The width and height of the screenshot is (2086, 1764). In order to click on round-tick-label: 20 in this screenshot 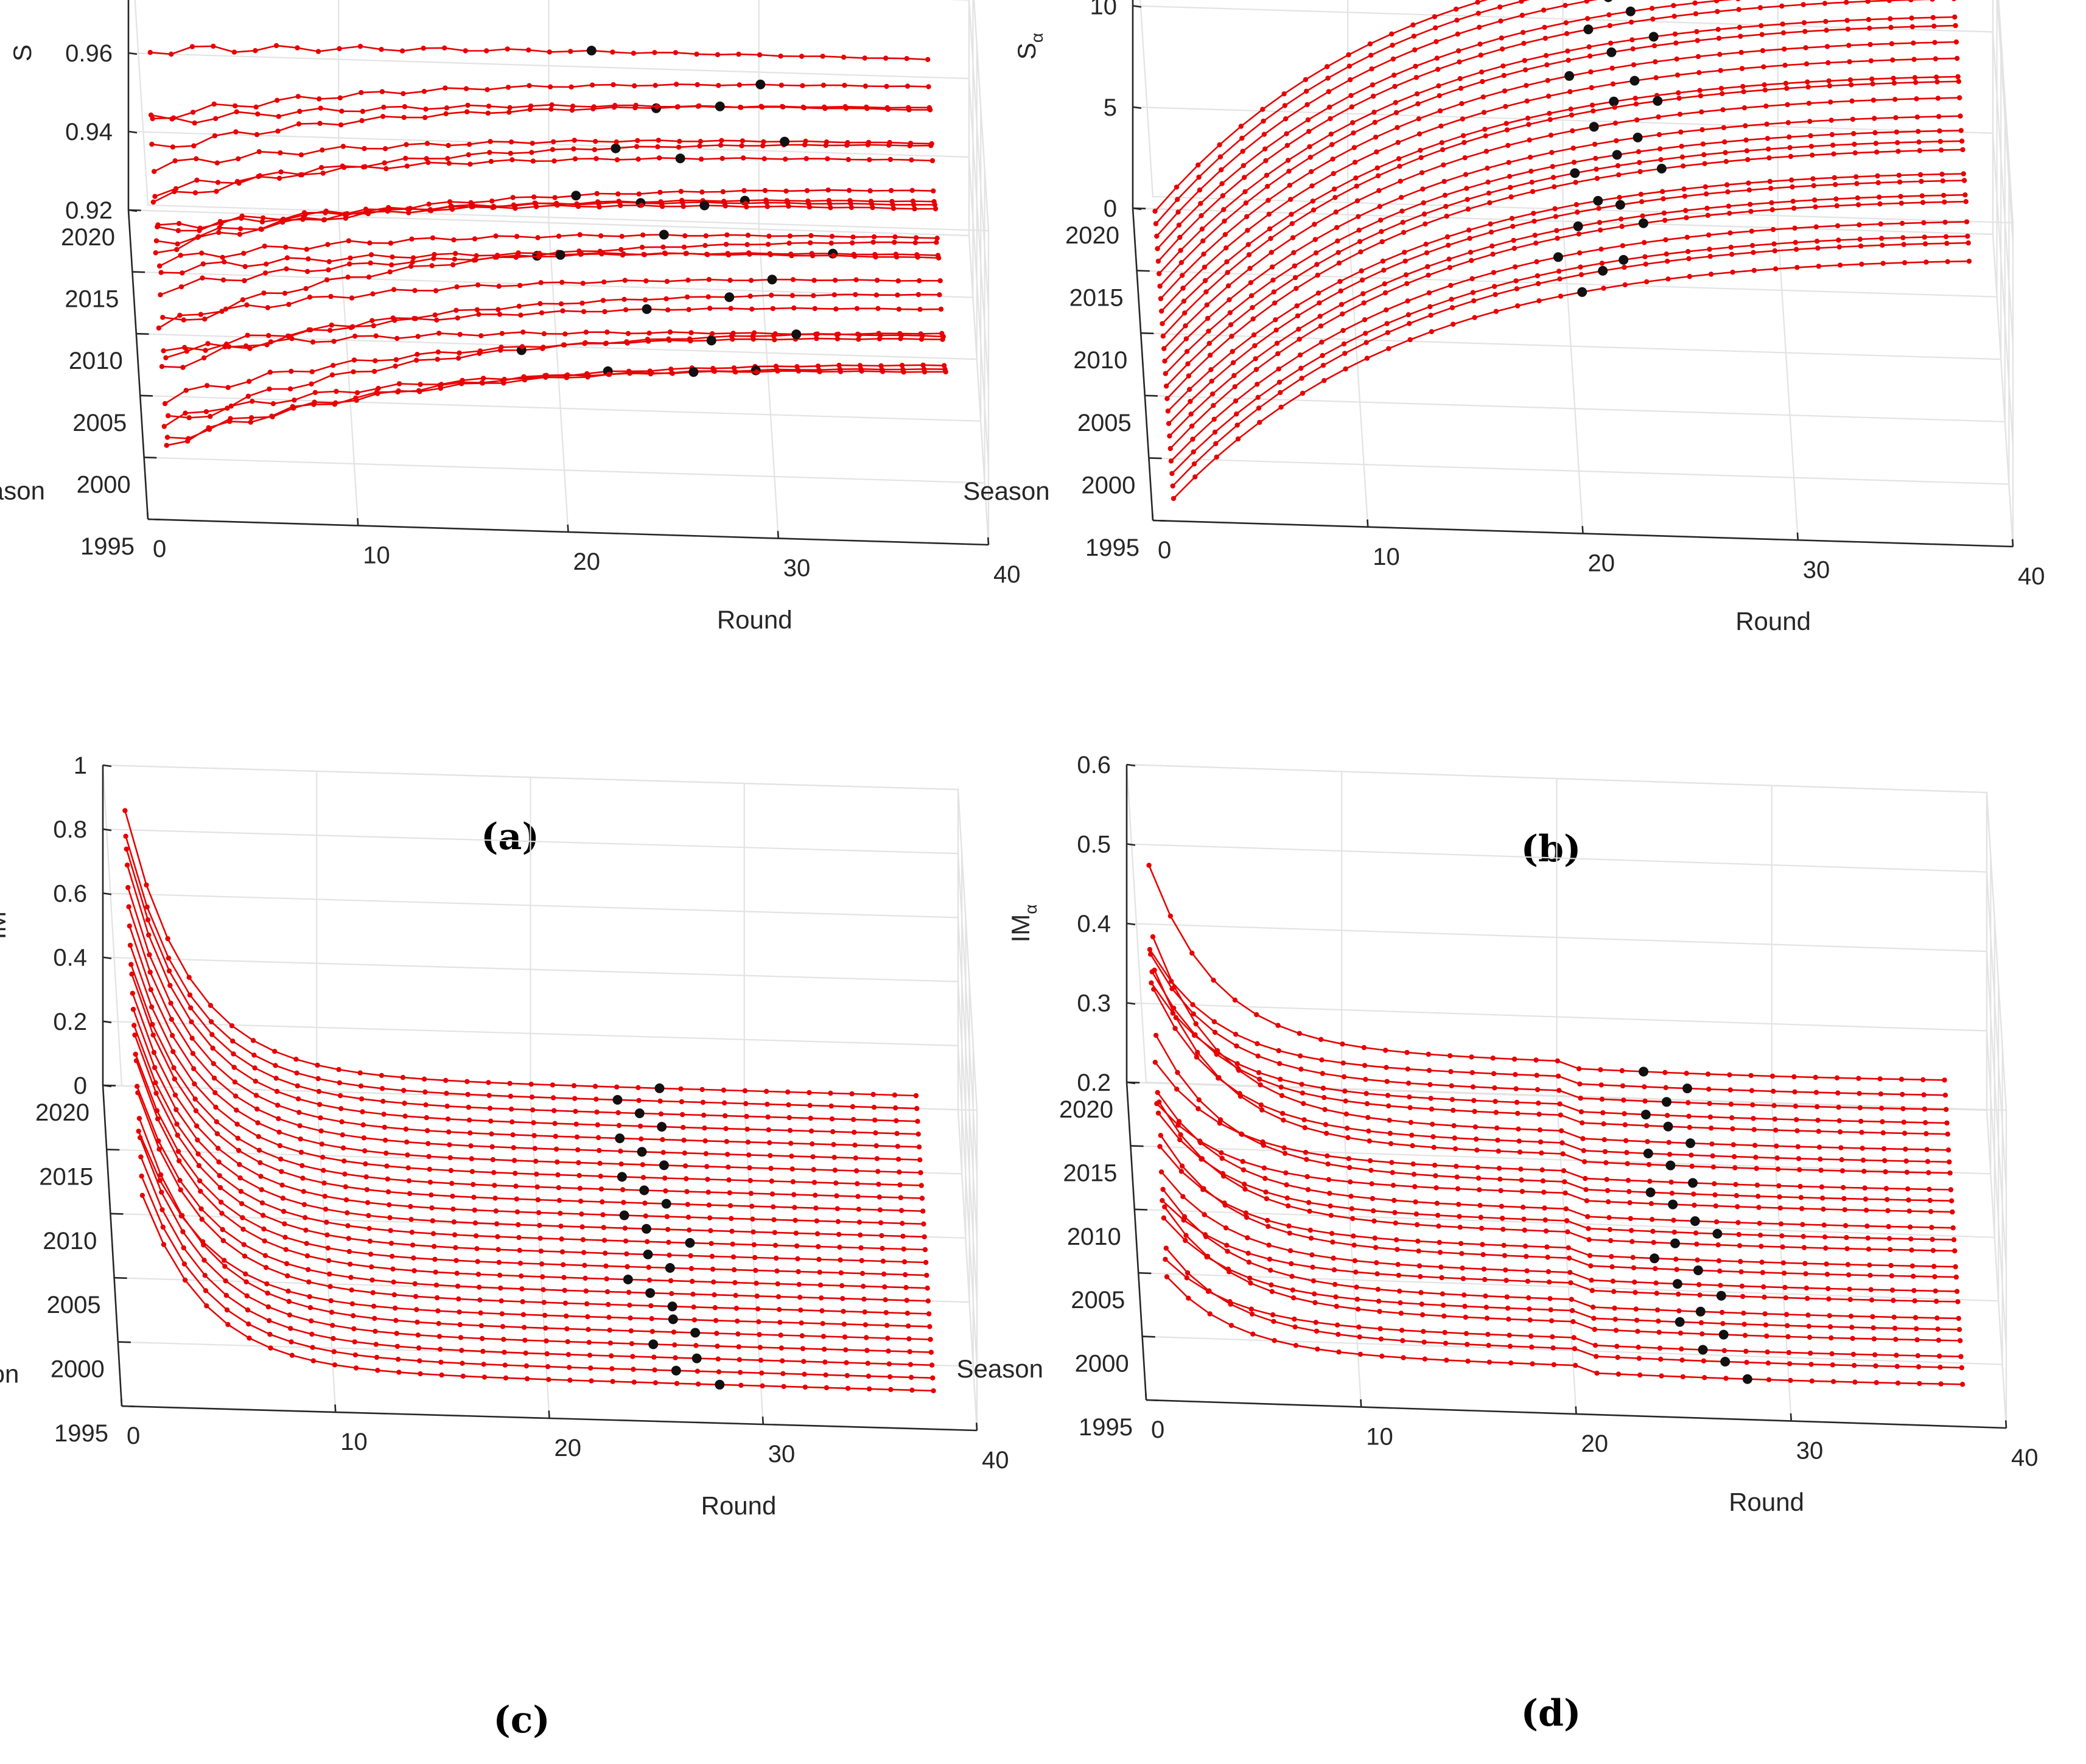, I will do `click(1595, 1444)`.